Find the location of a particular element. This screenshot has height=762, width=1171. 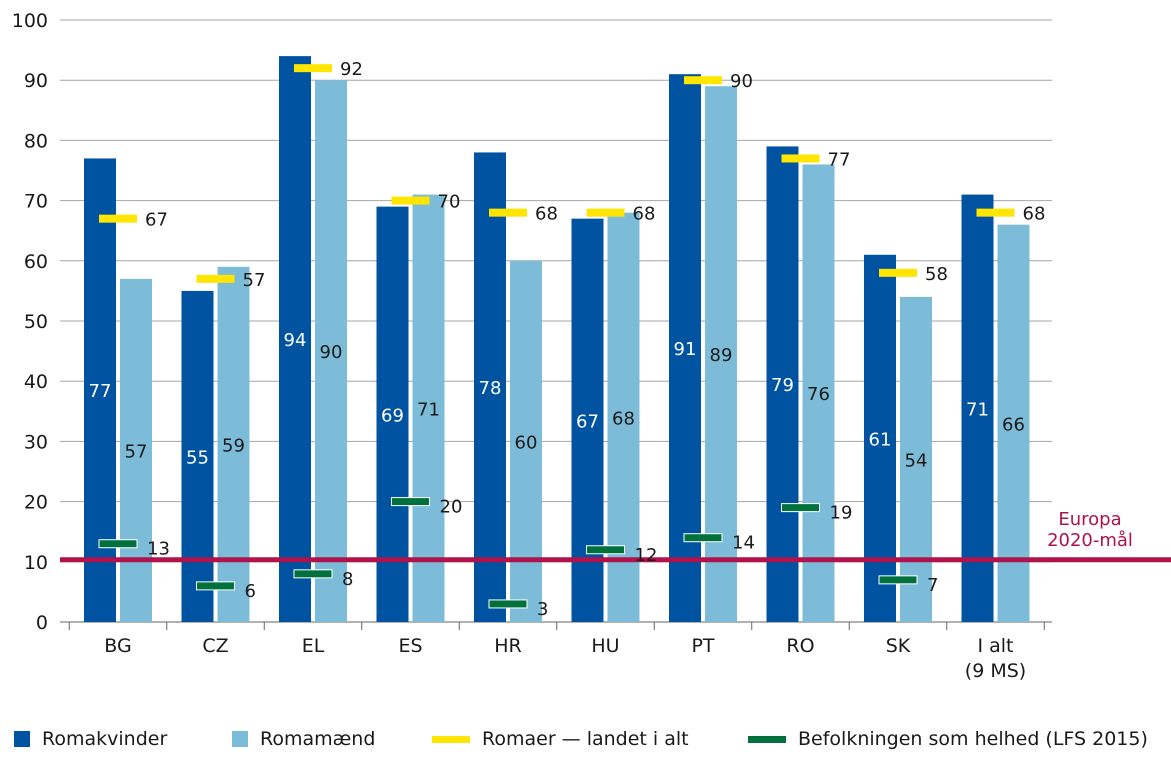

data-label-romaer-i-alt: 77 is located at coordinates (839, 159).